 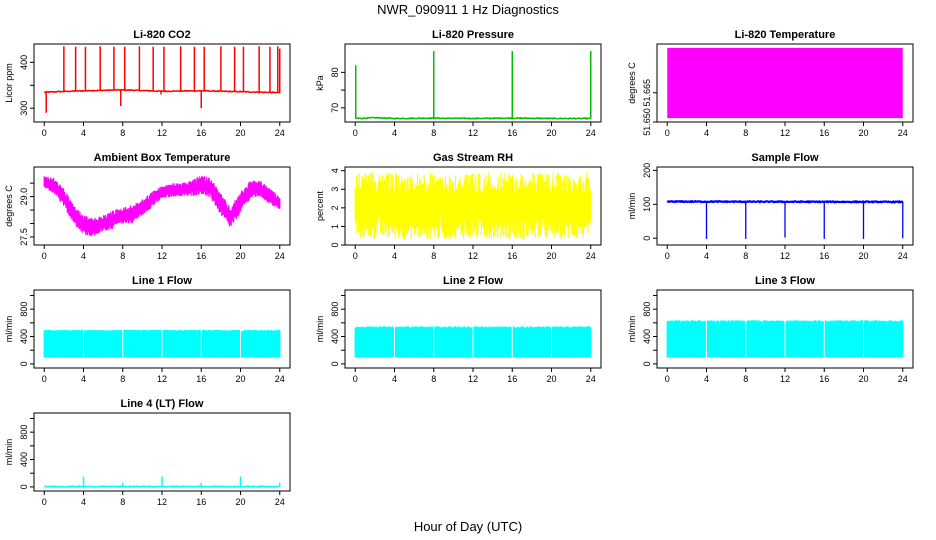 I want to click on panel-4-y-axis-label: percent, so click(x=320, y=205).